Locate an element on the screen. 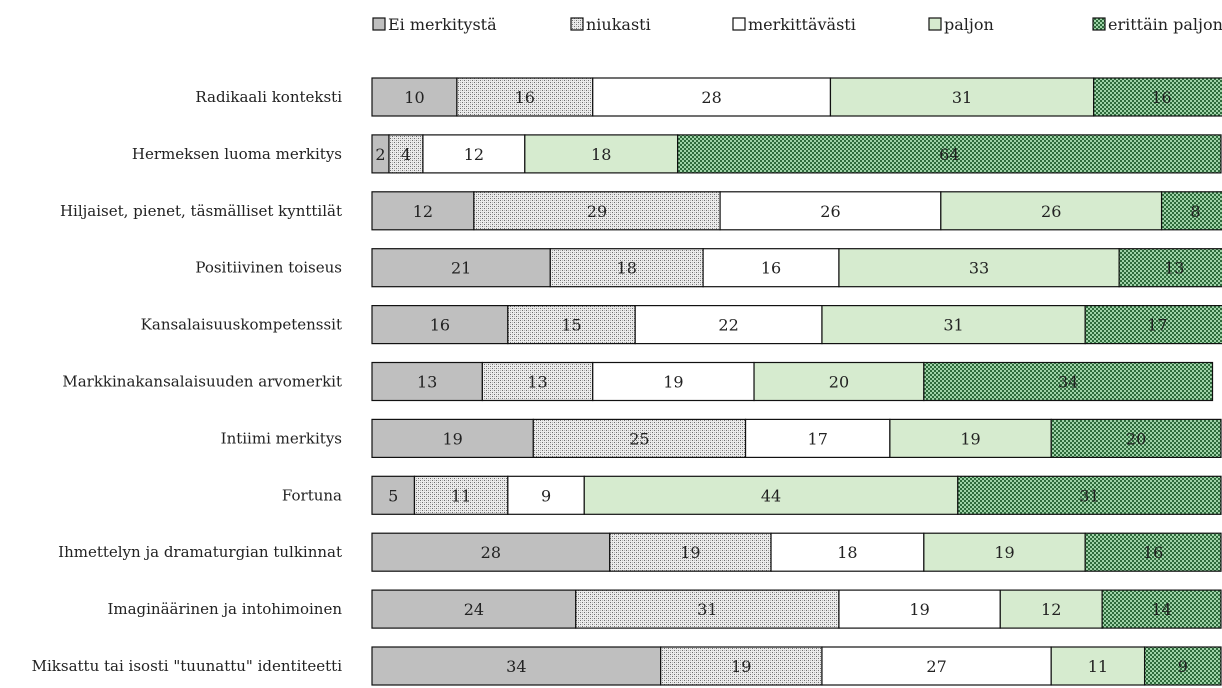  data-label: 22 is located at coordinates (728, 325).